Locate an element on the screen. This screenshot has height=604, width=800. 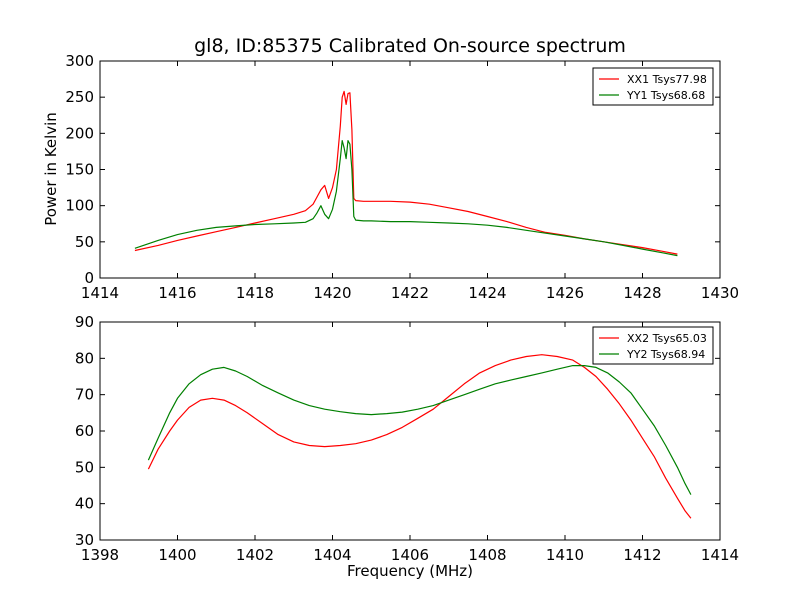
bottom-xtick-label: 1412 is located at coordinates (642, 555).